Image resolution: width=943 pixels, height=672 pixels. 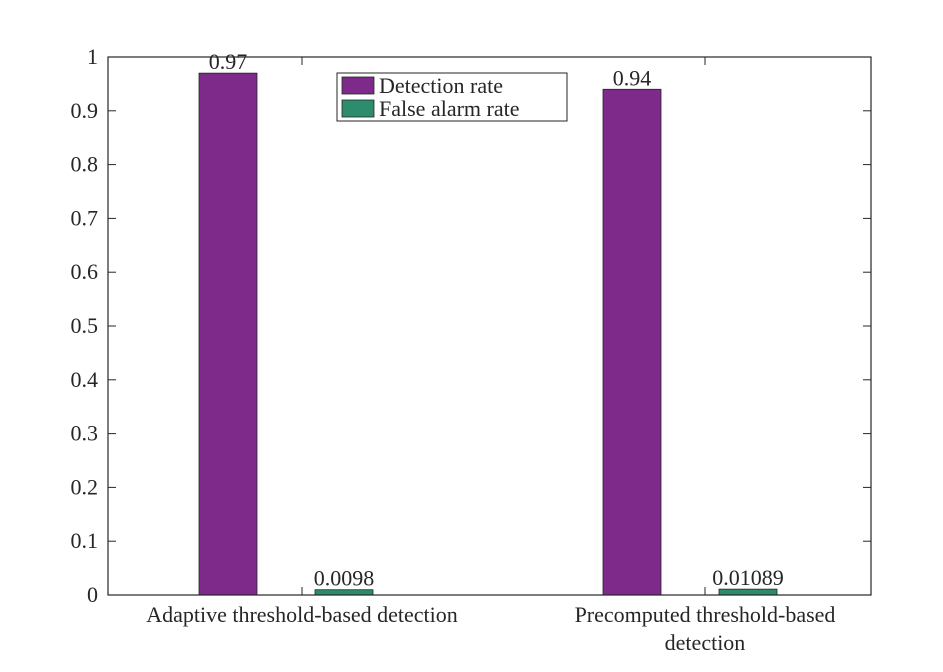 What do you see at coordinates (85, 325) in the screenshot?
I see `y-tick-label-5: 0.5` at bounding box center [85, 325].